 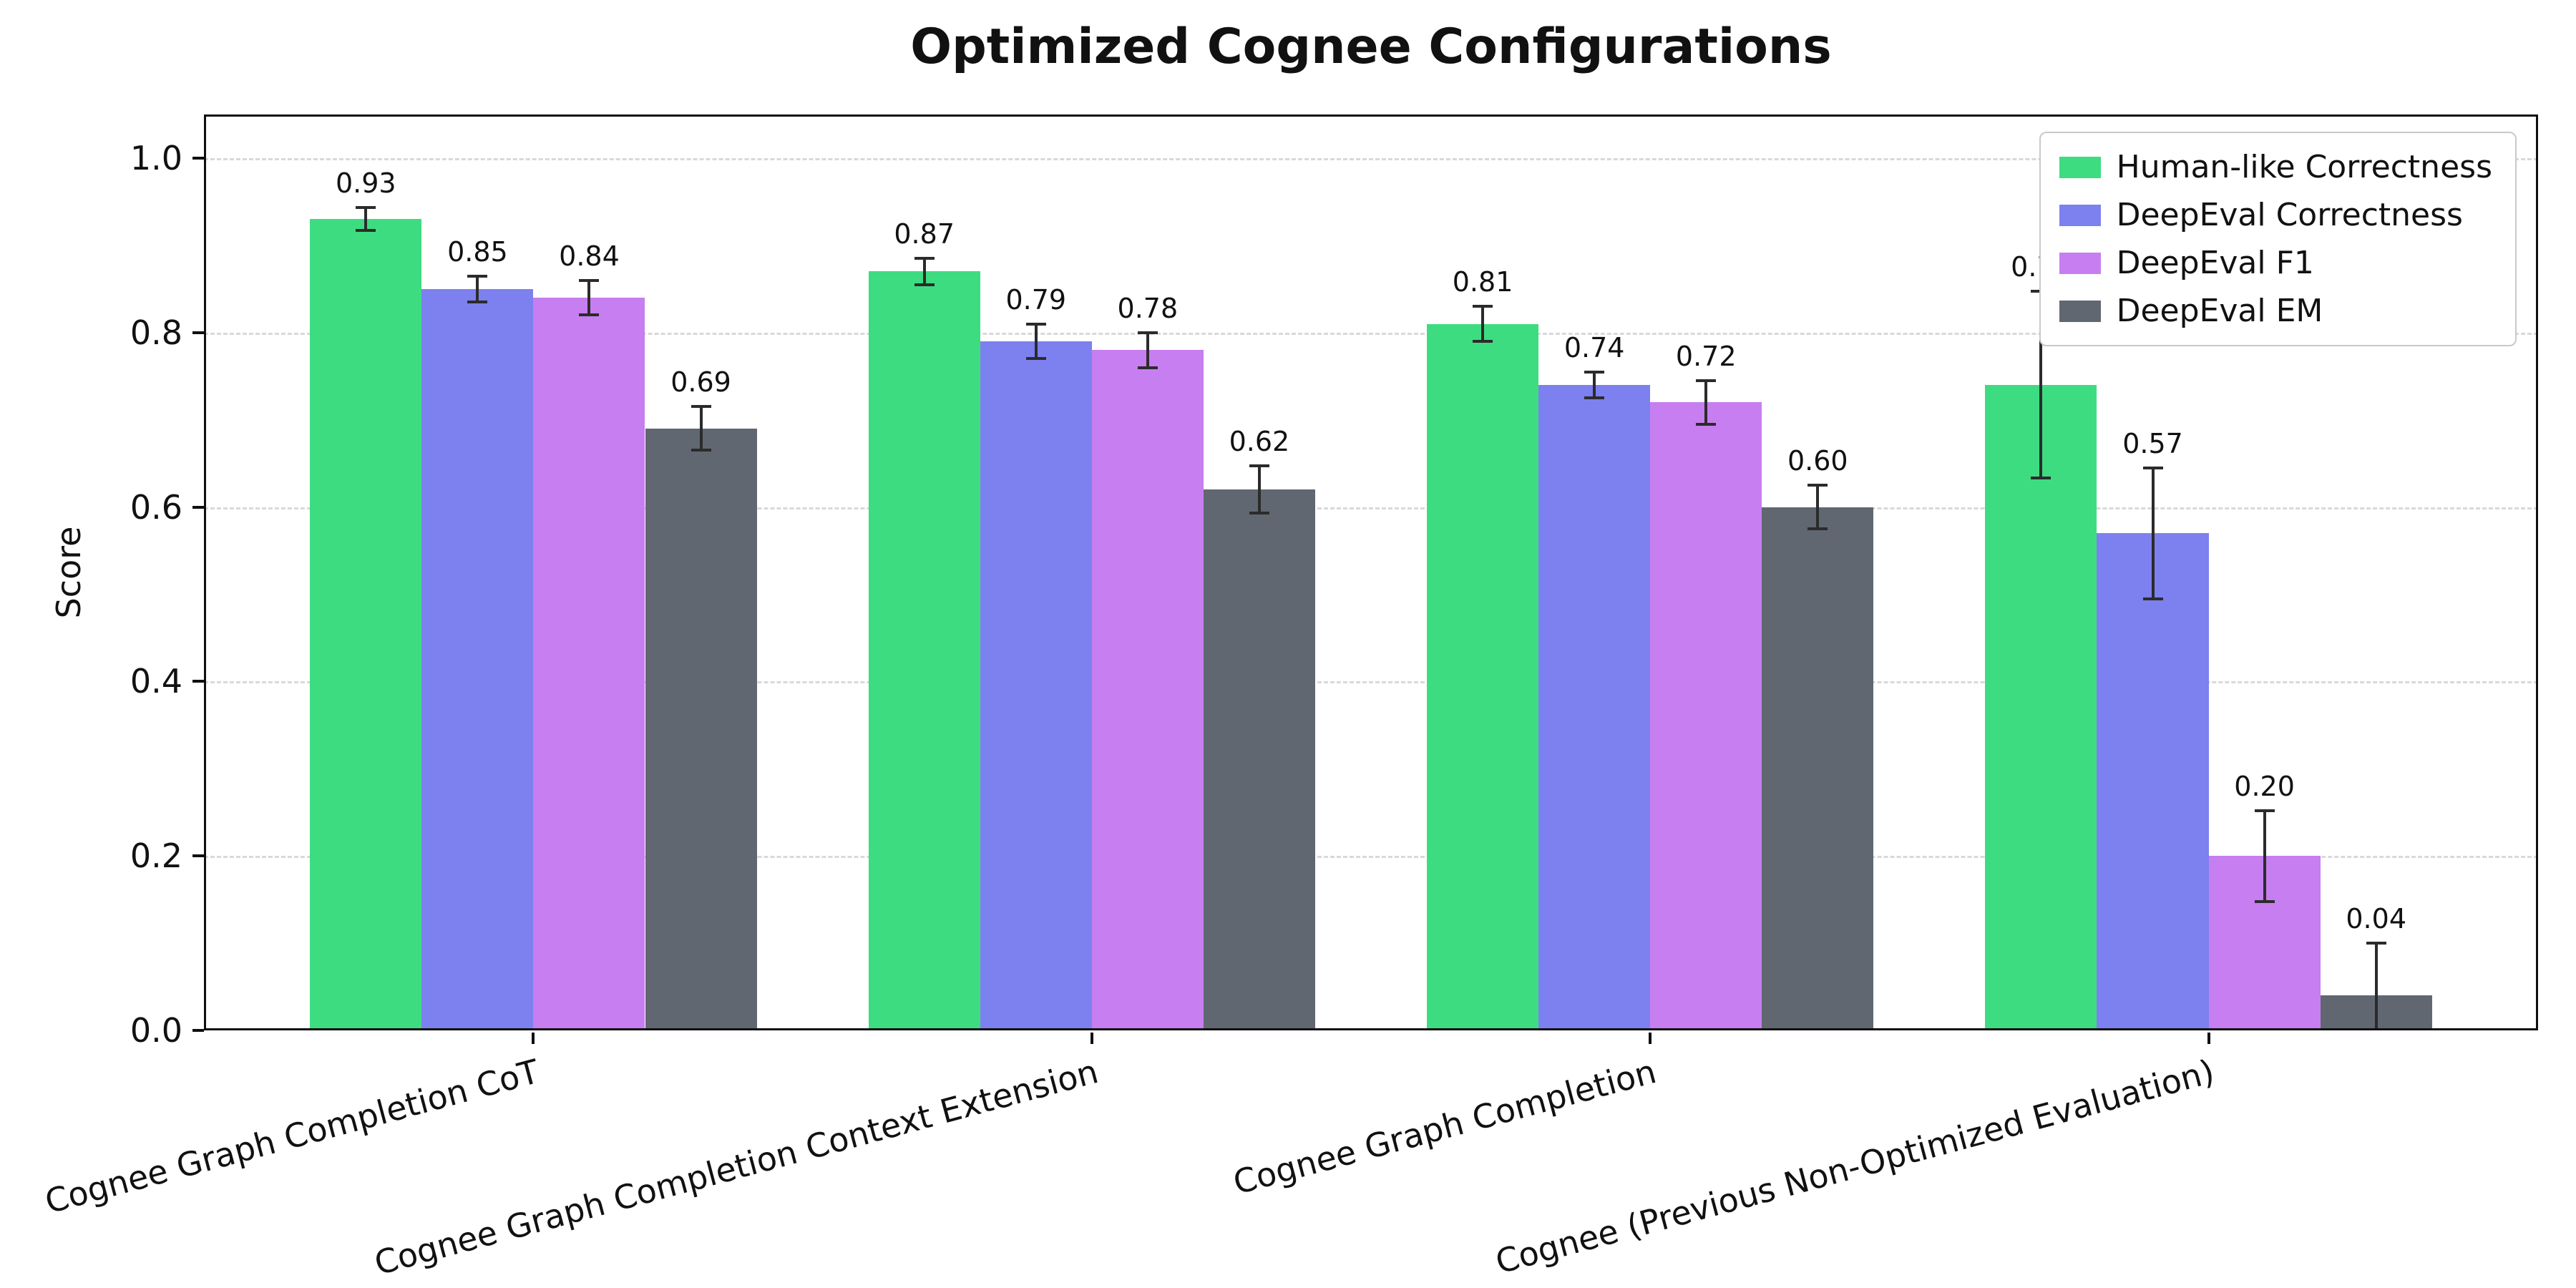 I want to click on y-tick-label: 0.0, so click(x=156, y=1030).